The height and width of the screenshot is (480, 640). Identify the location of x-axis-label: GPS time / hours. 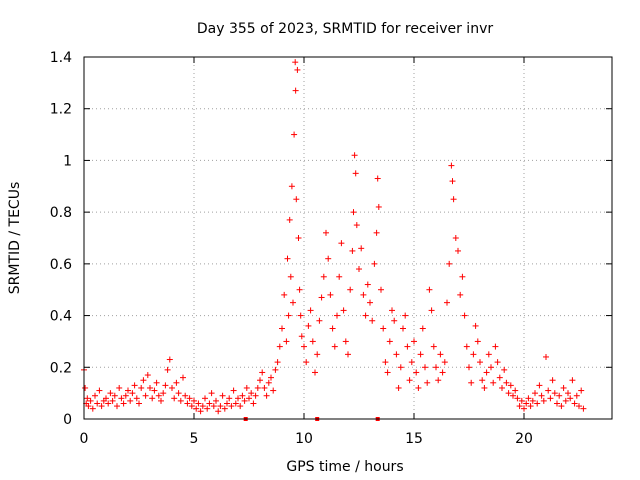
(344, 467).